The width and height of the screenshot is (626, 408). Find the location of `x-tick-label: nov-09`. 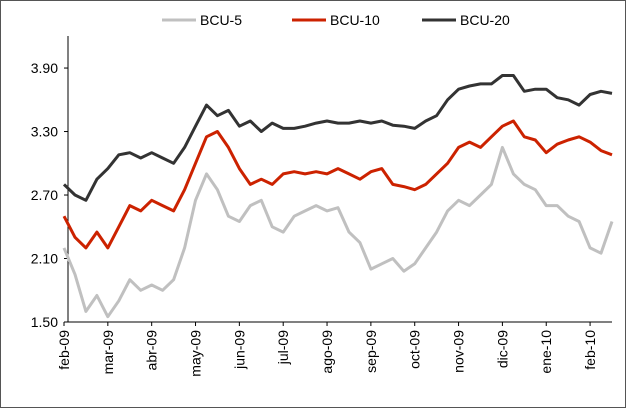

x-tick-label: nov-09 is located at coordinates (459, 351).